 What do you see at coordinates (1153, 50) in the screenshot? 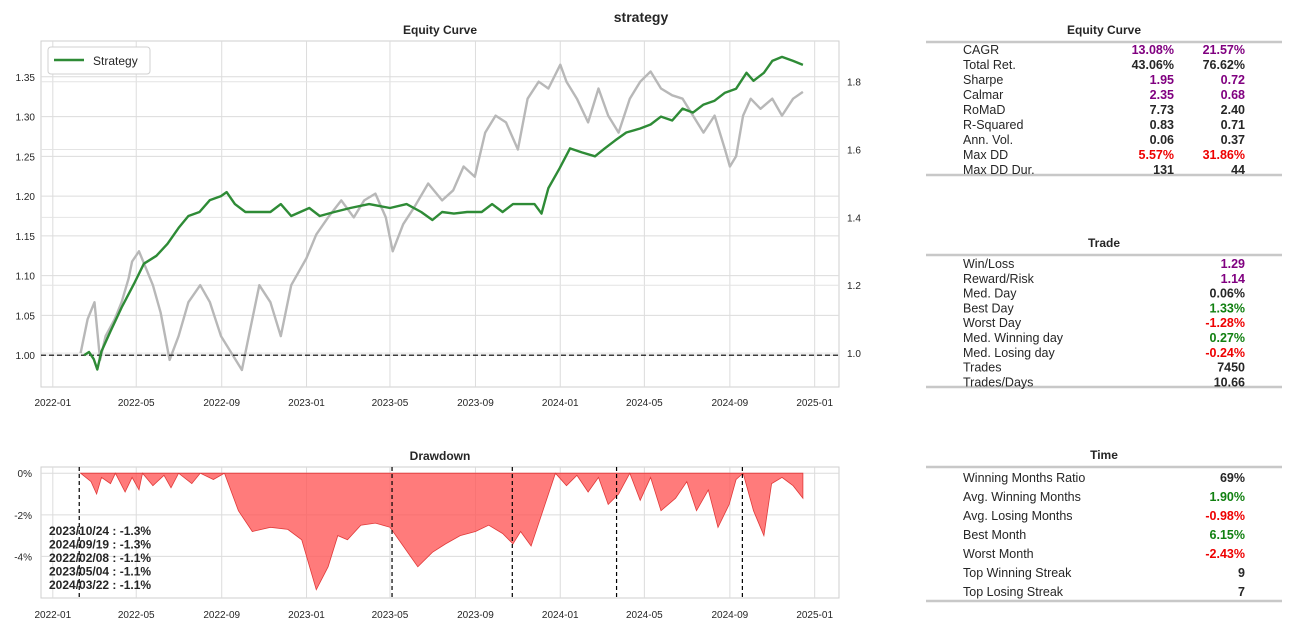
I see `table-row-value-1: 13.08%` at bounding box center [1153, 50].